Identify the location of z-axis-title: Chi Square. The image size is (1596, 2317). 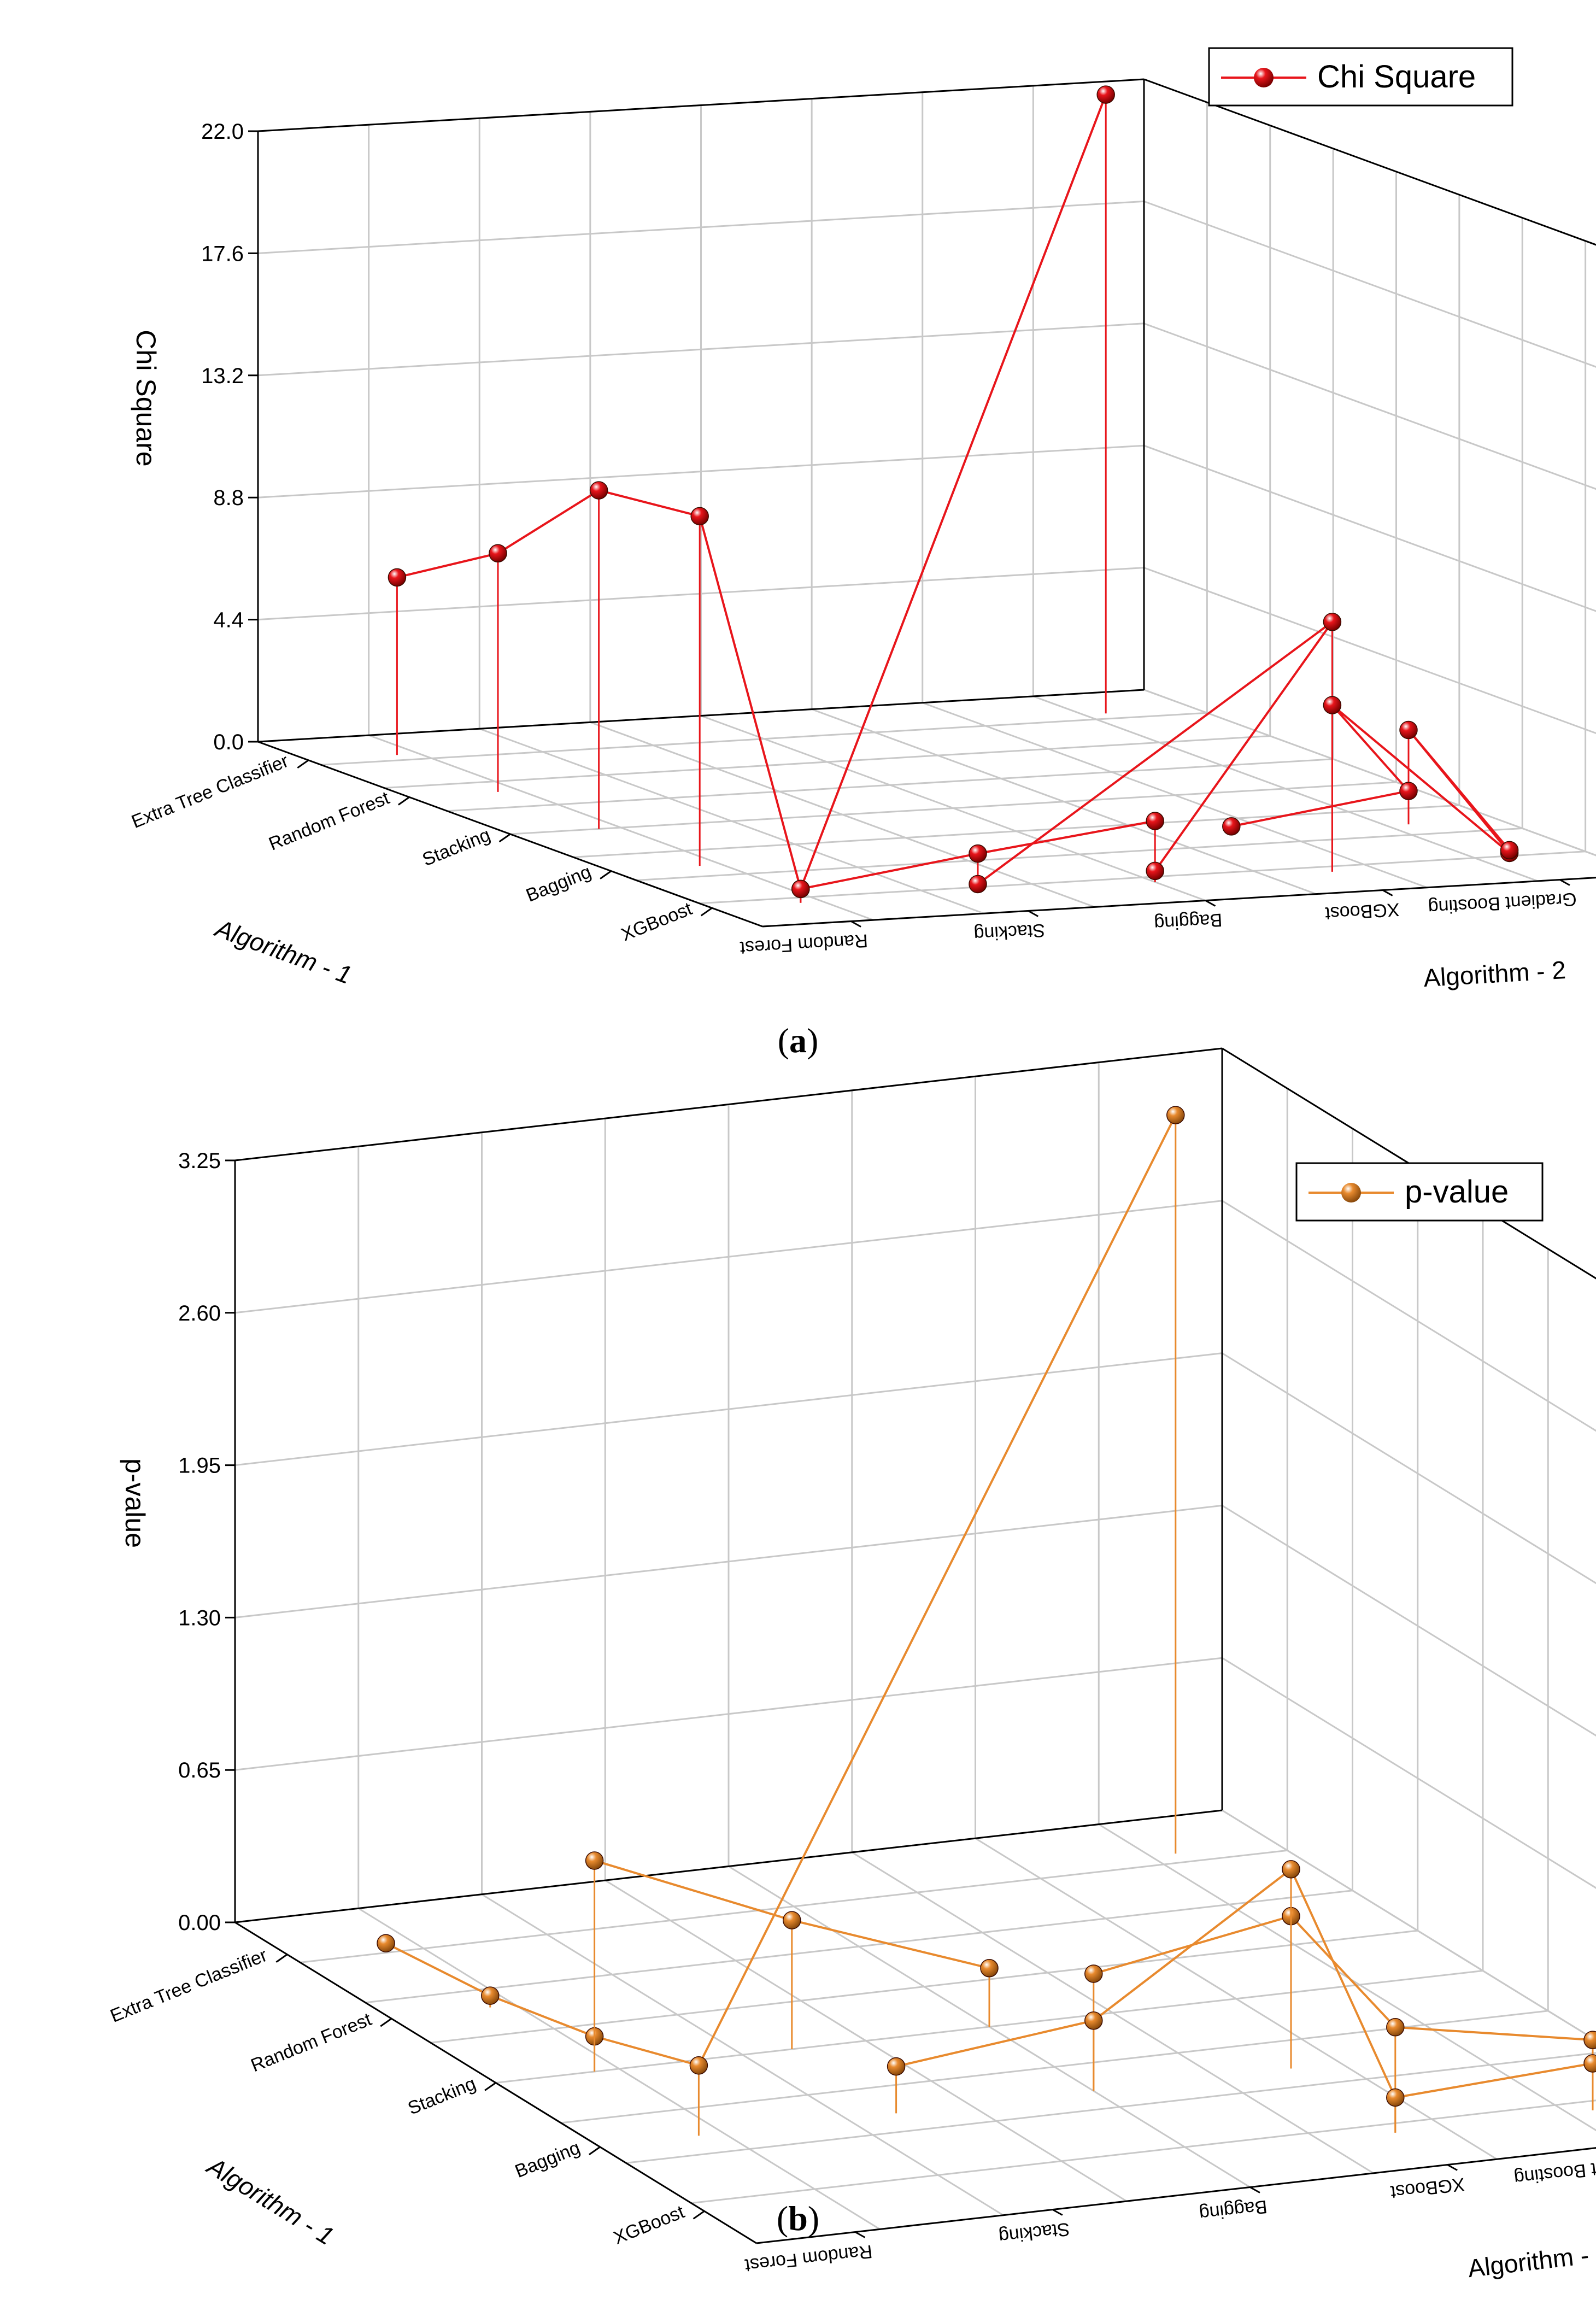
(146, 398).